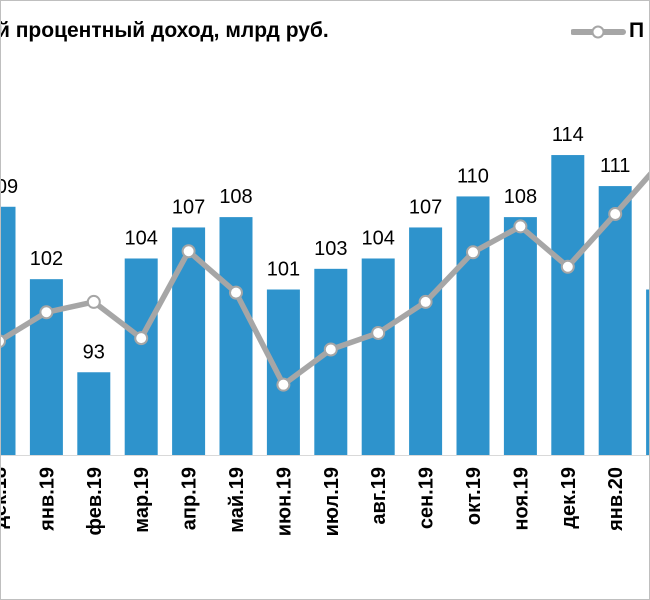 Image resolution: width=650 pixels, height=600 pixels. Describe the element at coordinates (473, 176) in the screenshot. I see `bar-label-10: 110` at that location.